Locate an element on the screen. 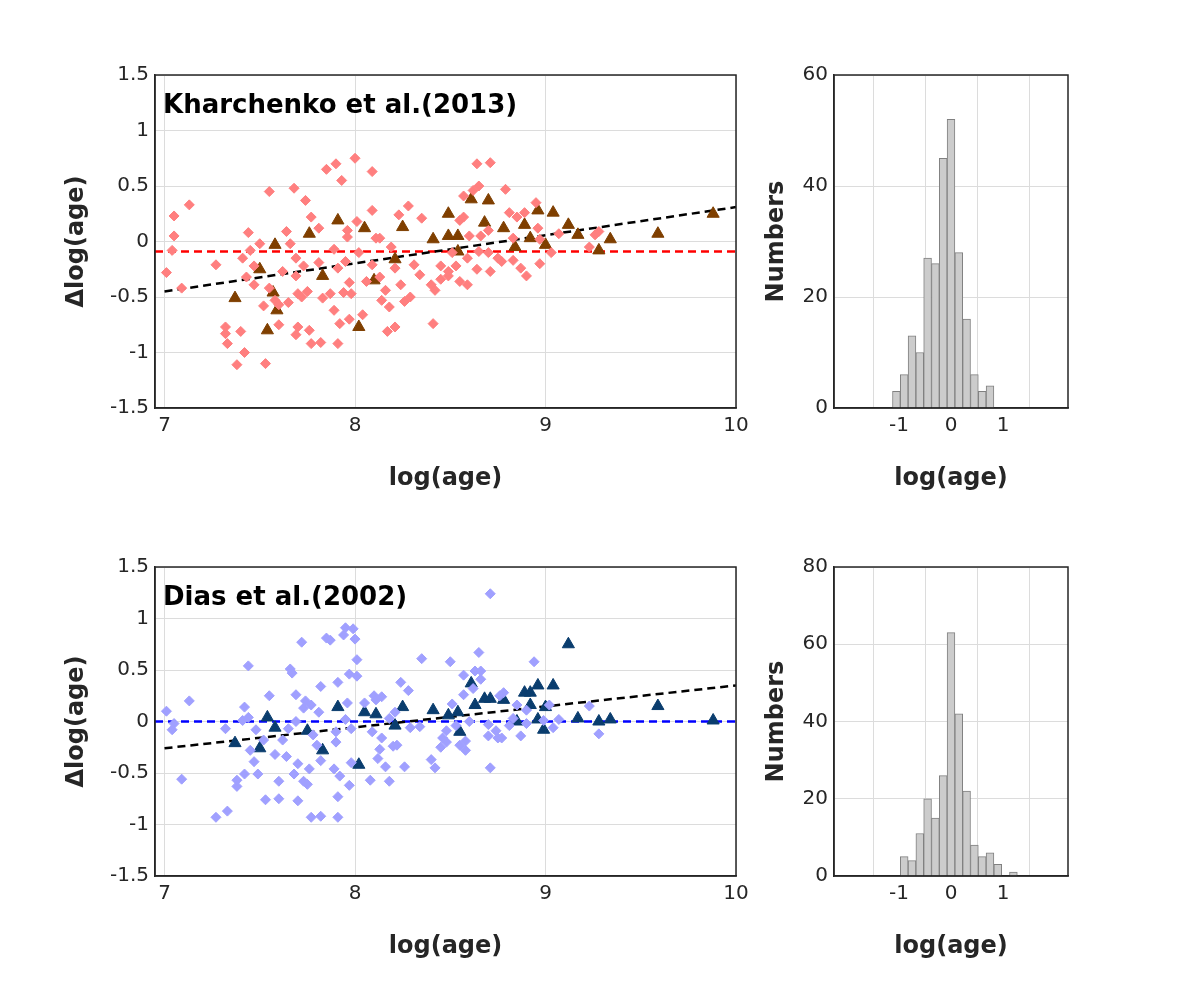  text: Kharchenko et al.(2013) is located at coordinates (340, 103).